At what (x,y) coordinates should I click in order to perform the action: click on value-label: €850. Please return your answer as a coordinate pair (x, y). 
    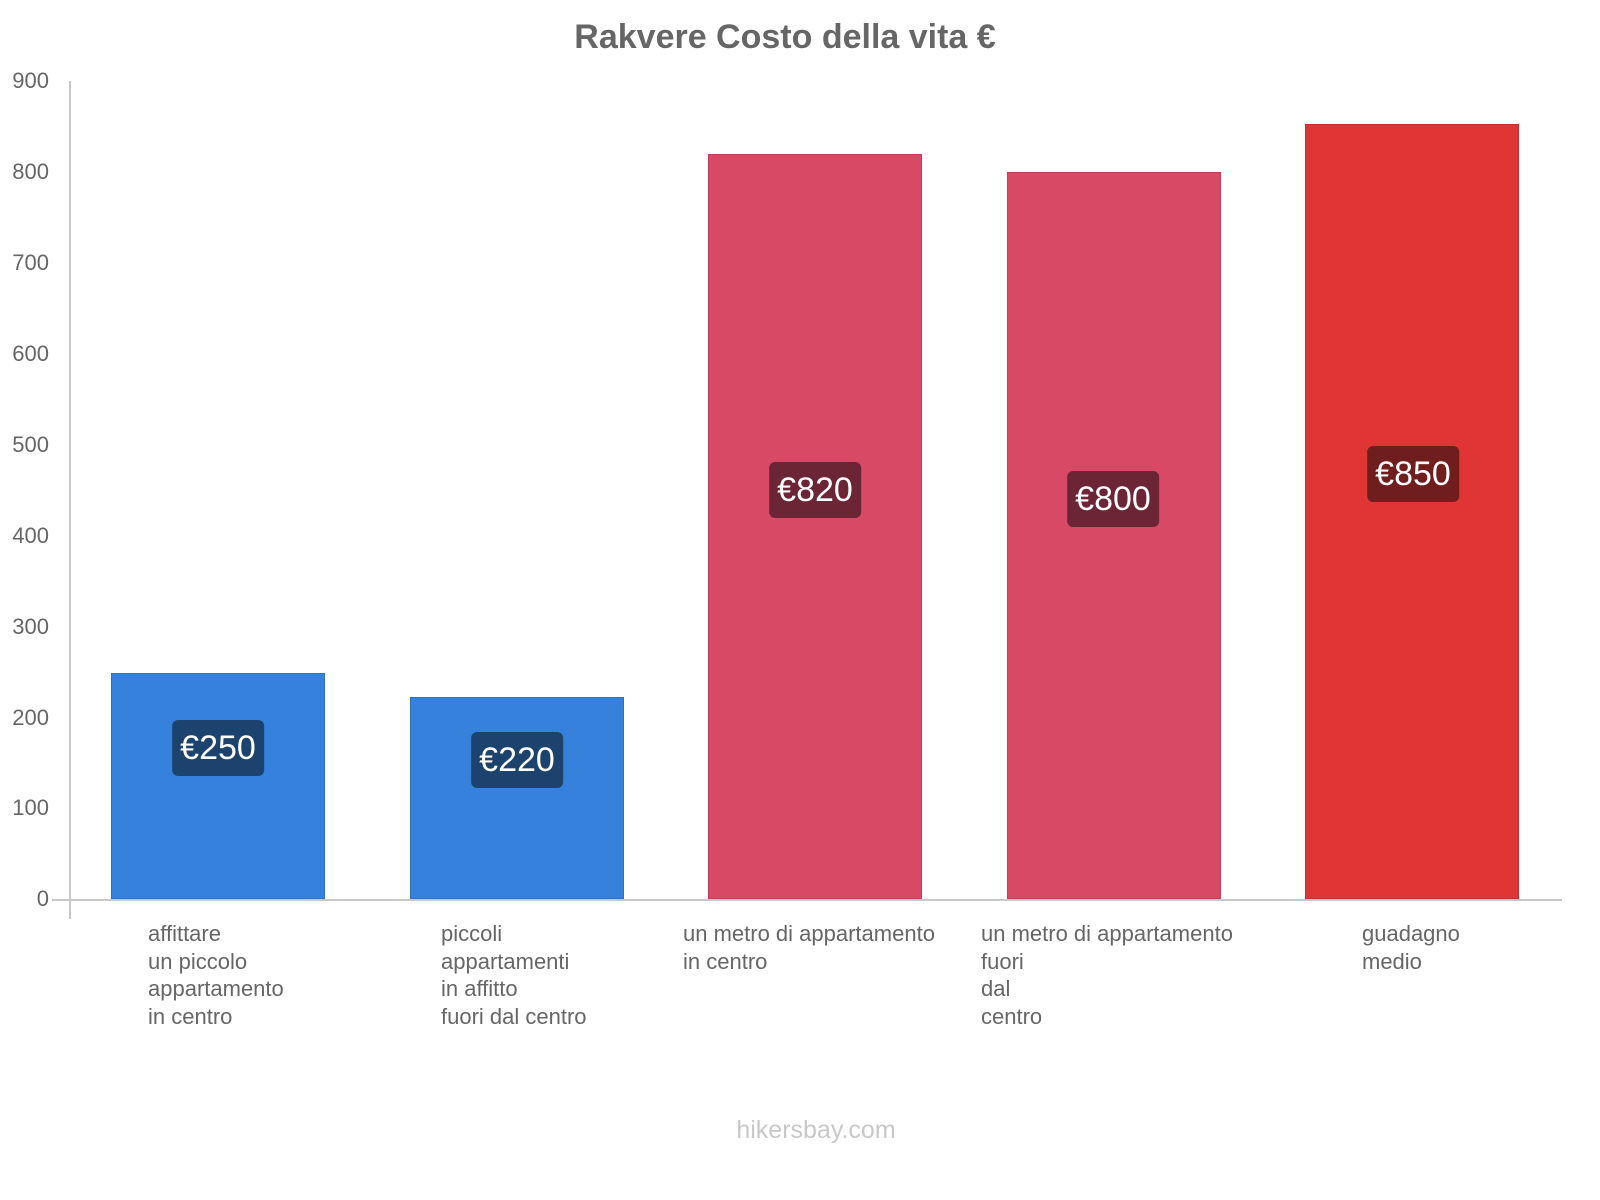
    Looking at the image, I should click on (1413, 474).